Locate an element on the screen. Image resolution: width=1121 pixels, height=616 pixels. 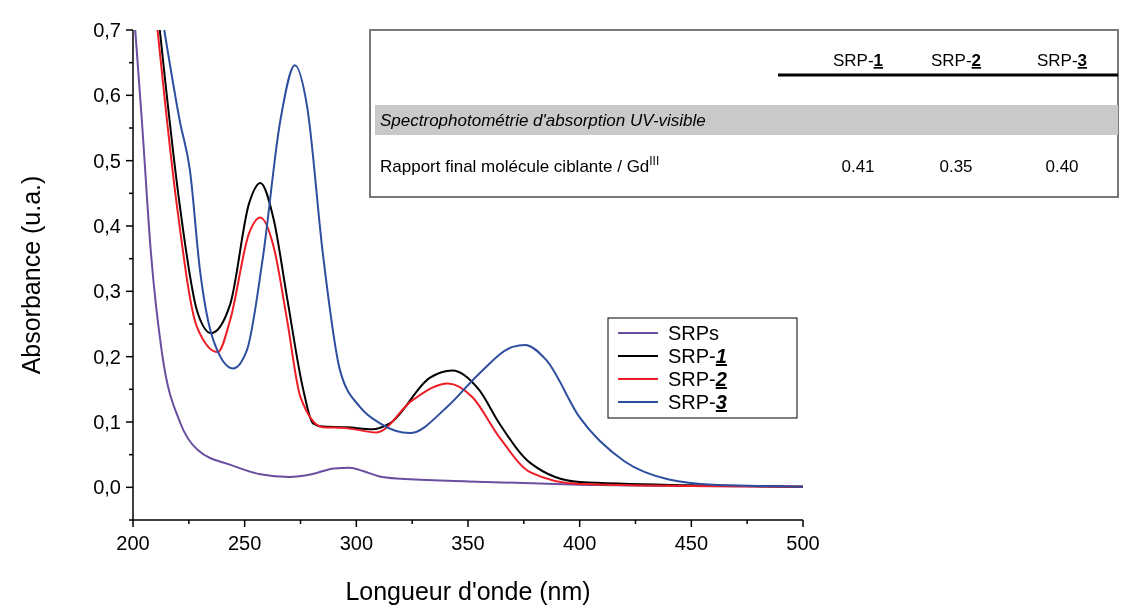
y-tick-label: 0,3 is located at coordinates (107, 291).